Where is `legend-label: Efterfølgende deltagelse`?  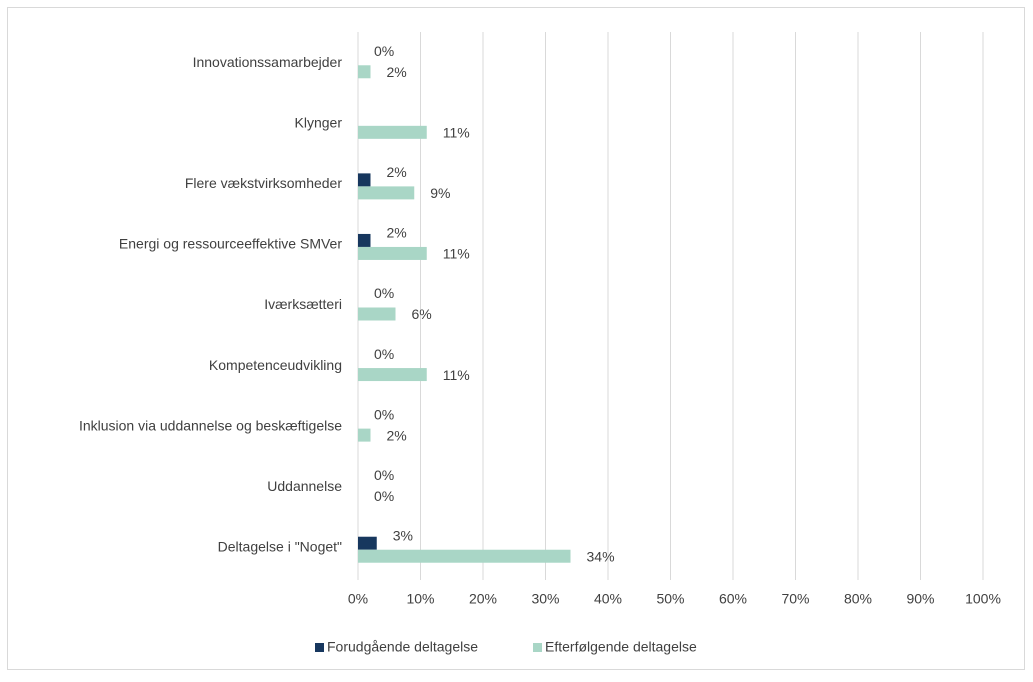 legend-label: Efterfølgende deltagelse is located at coordinates (621, 647).